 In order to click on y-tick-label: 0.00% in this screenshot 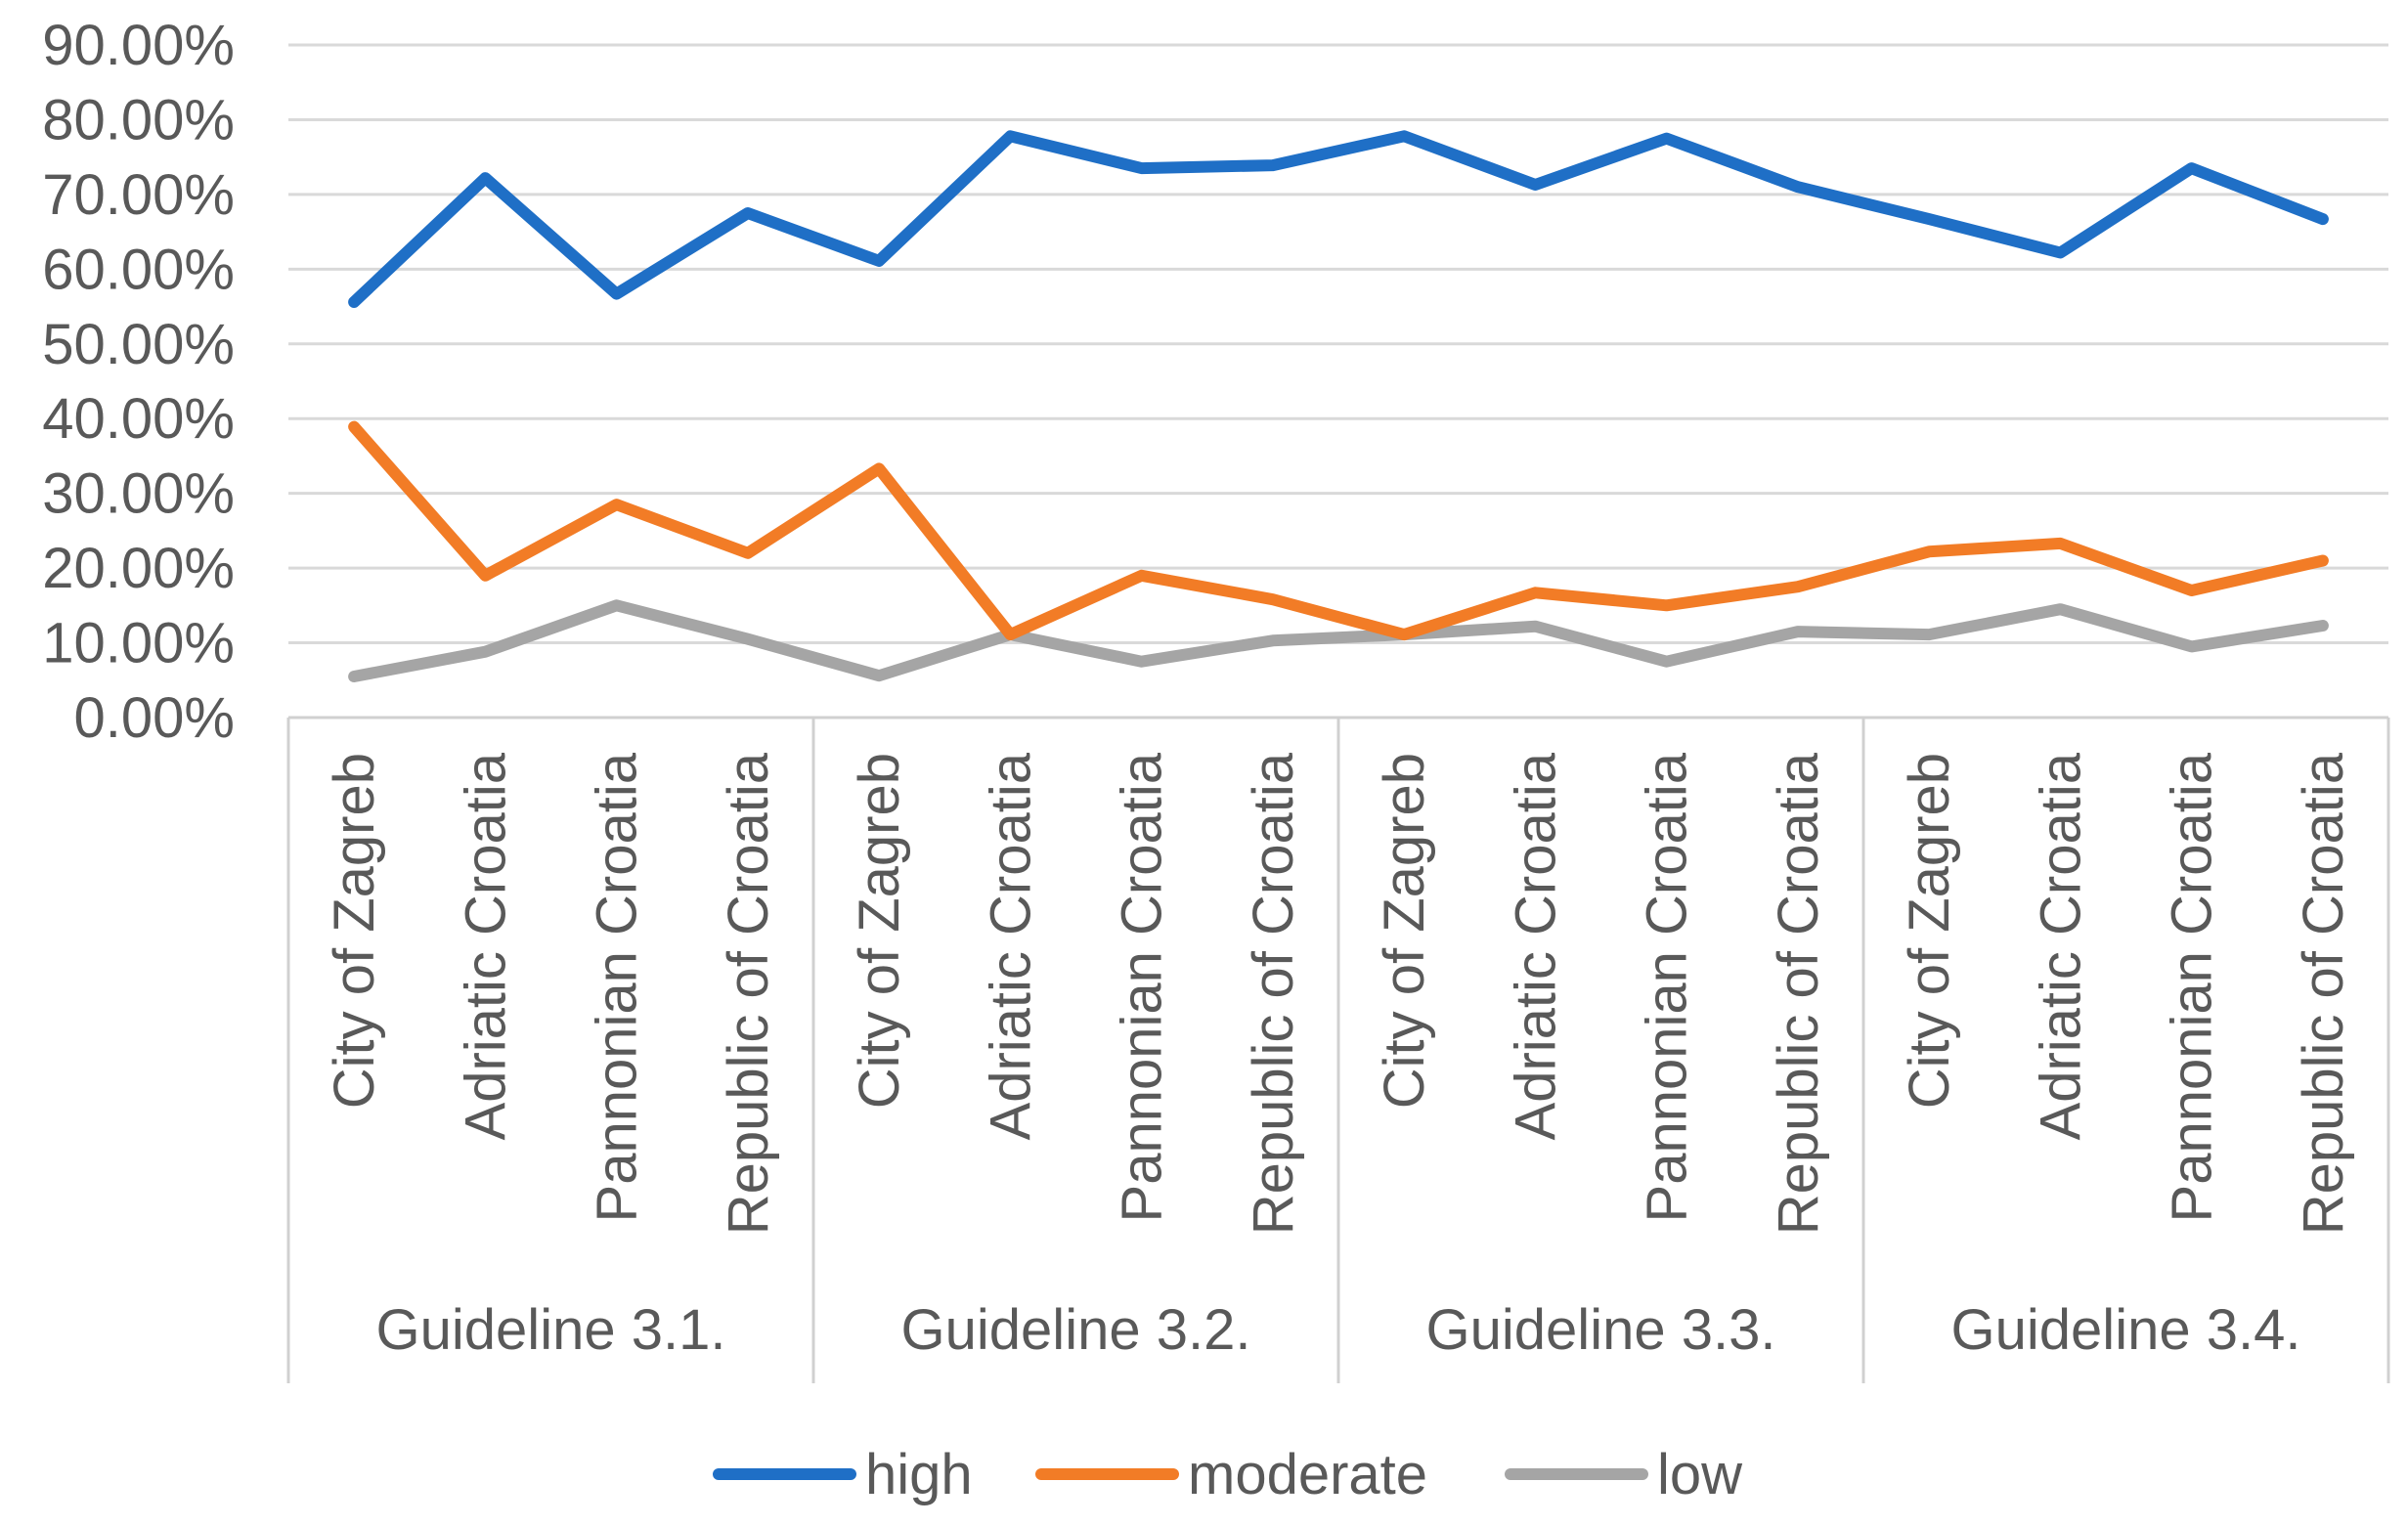, I will do `click(154, 718)`.